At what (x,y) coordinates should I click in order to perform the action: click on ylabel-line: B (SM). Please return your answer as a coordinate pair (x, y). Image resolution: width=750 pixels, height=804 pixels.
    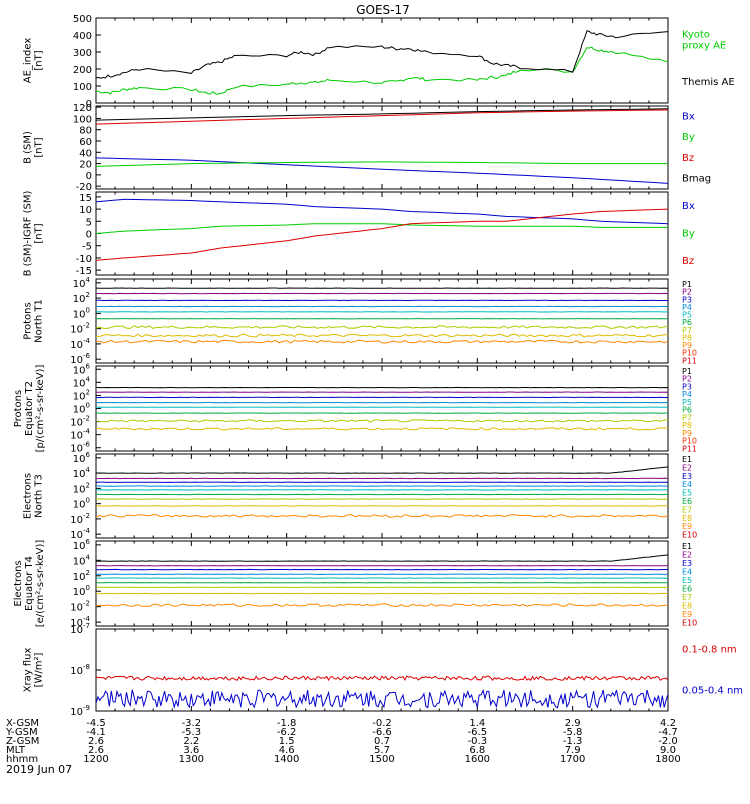
    Looking at the image, I should click on (28, 147).